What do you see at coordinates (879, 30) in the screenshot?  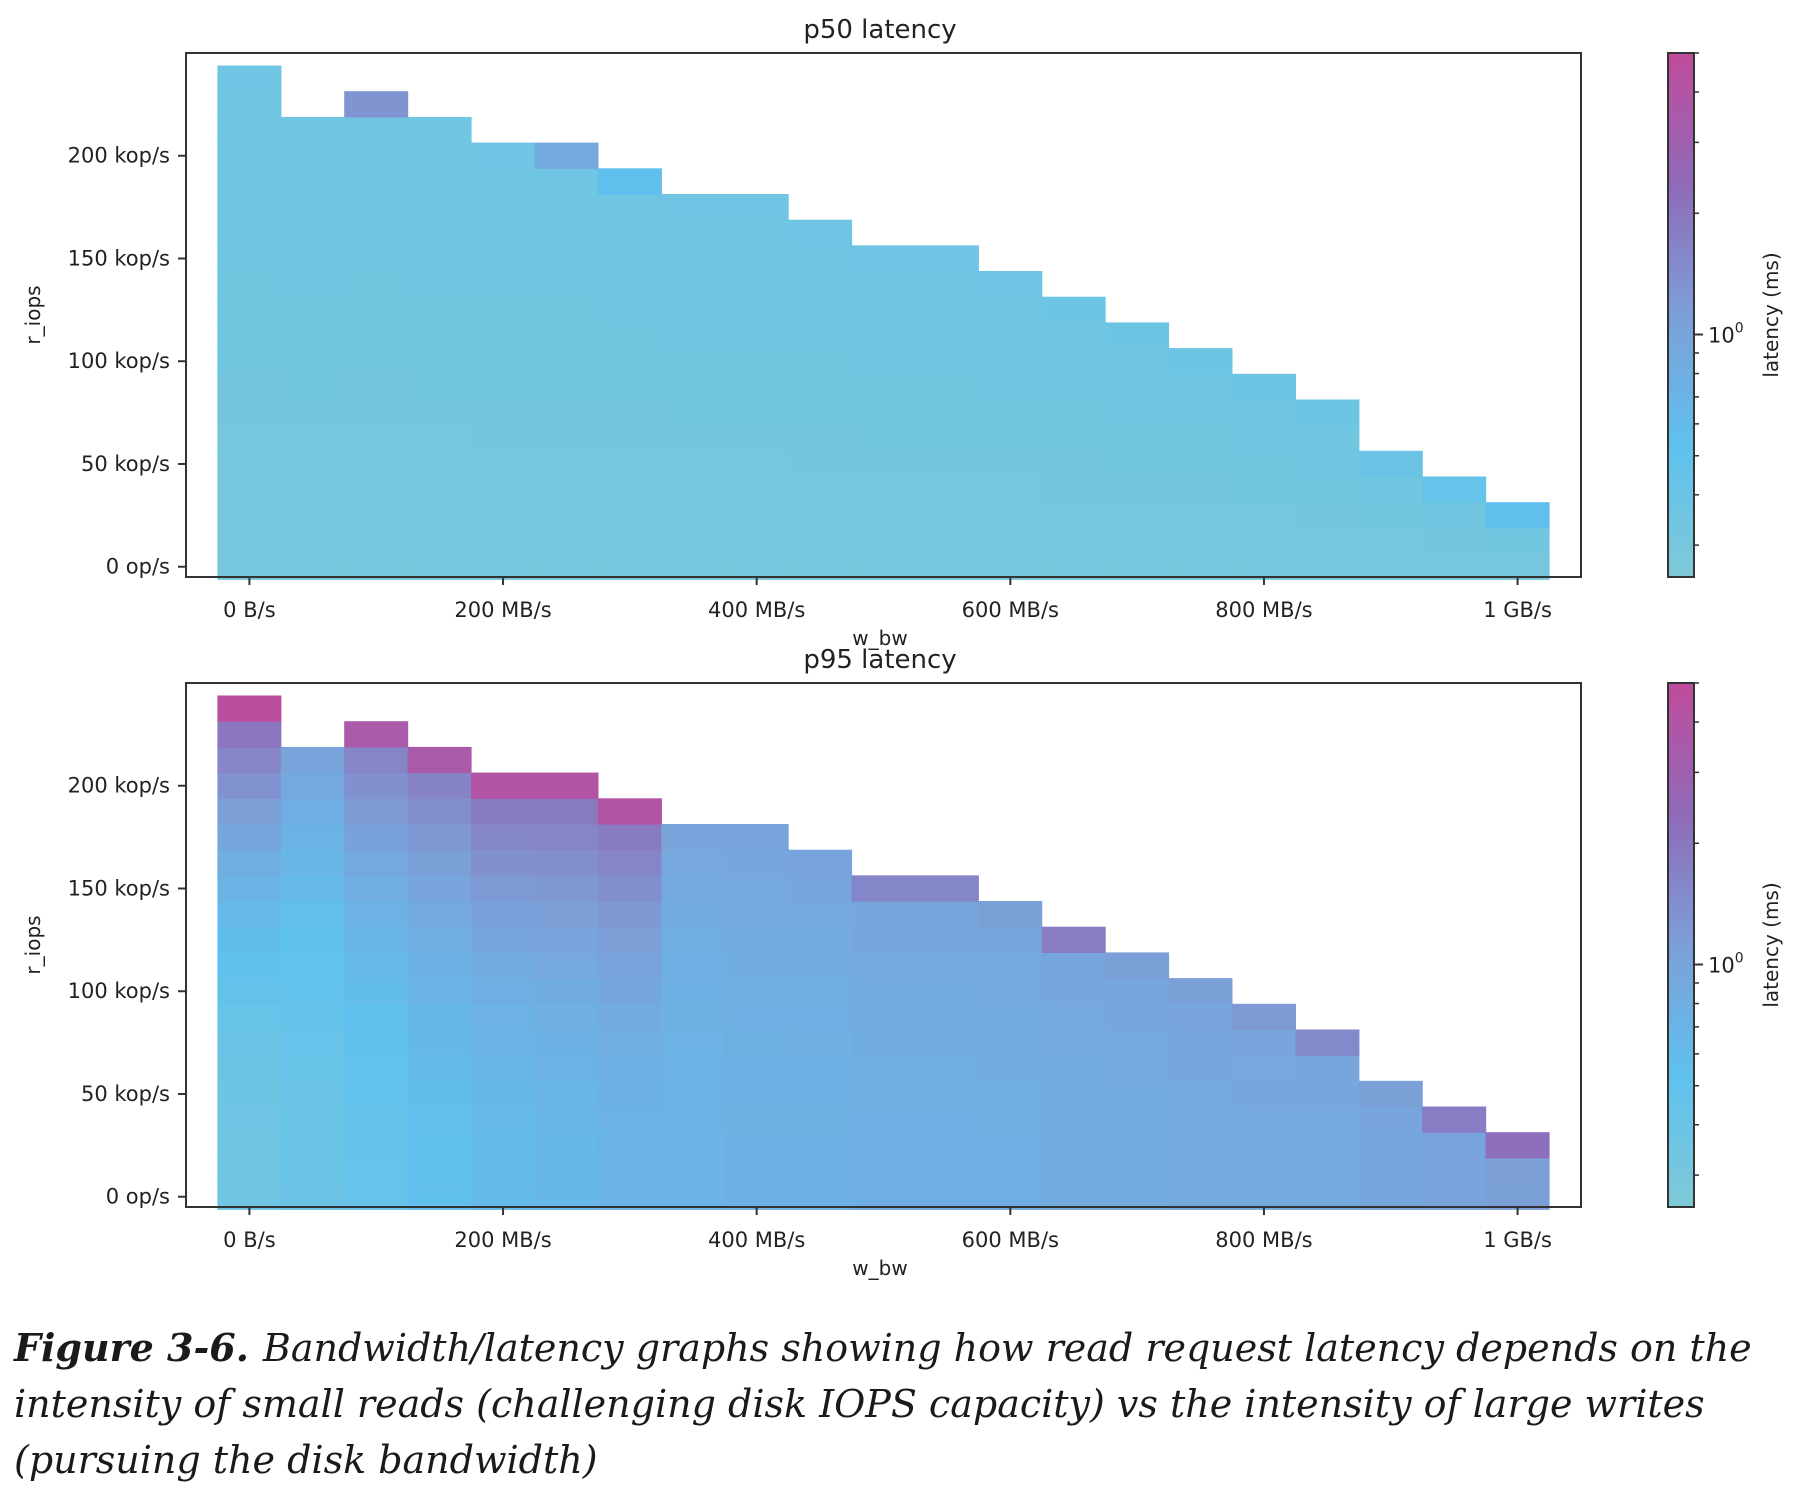 I see `chart-title: p50 latency` at bounding box center [879, 30].